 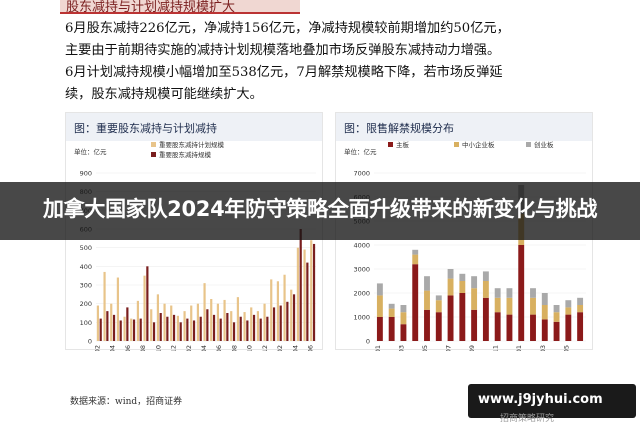 What do you see at coordinates (320, 209) in the screenshot?
I see `headline-title: 加拿大国家队2024年防守策略全面升级带来的新变化与挑战` at bounding box center [320, 209].